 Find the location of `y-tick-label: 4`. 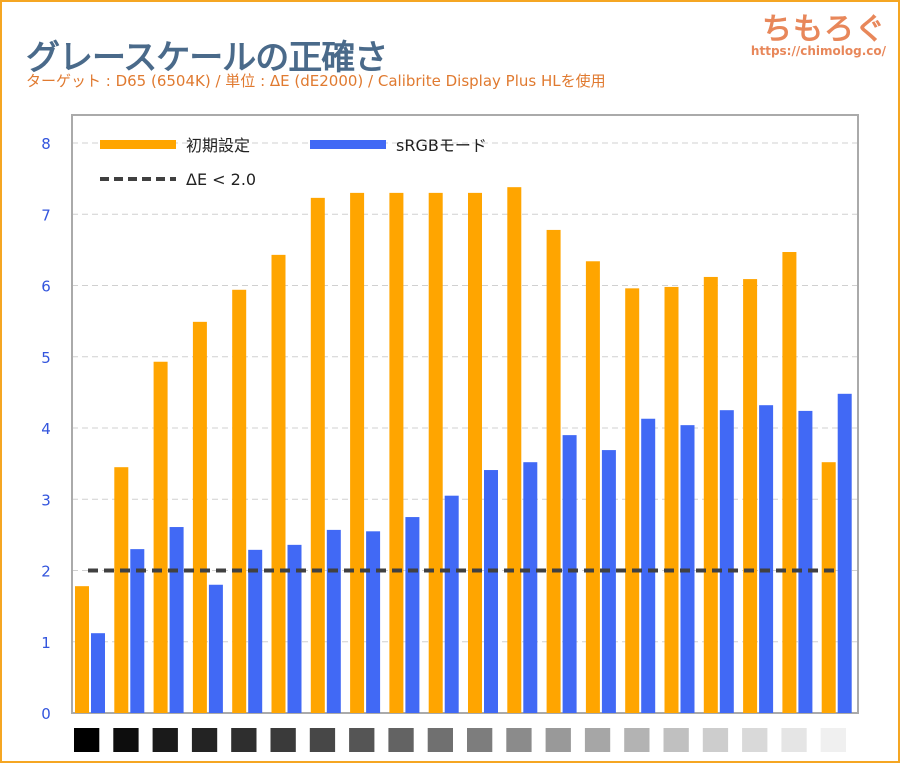

y-tick-label: 4 is located at coordinates (46, 429).